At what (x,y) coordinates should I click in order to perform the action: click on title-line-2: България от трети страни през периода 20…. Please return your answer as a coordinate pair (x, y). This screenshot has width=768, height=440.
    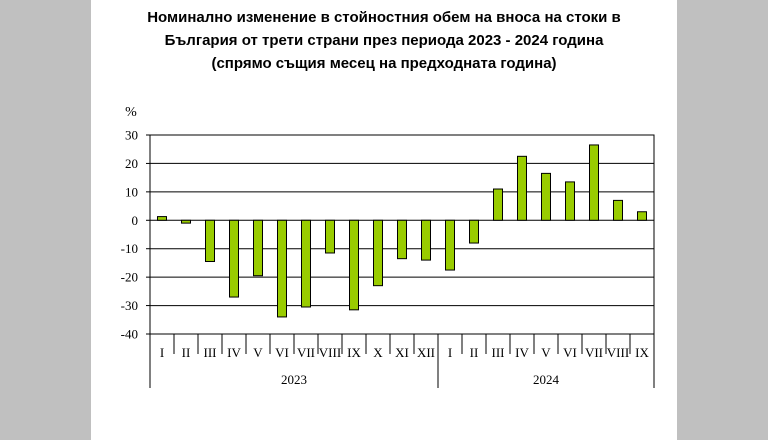
    Looking at the image, I should click on (384, 40).